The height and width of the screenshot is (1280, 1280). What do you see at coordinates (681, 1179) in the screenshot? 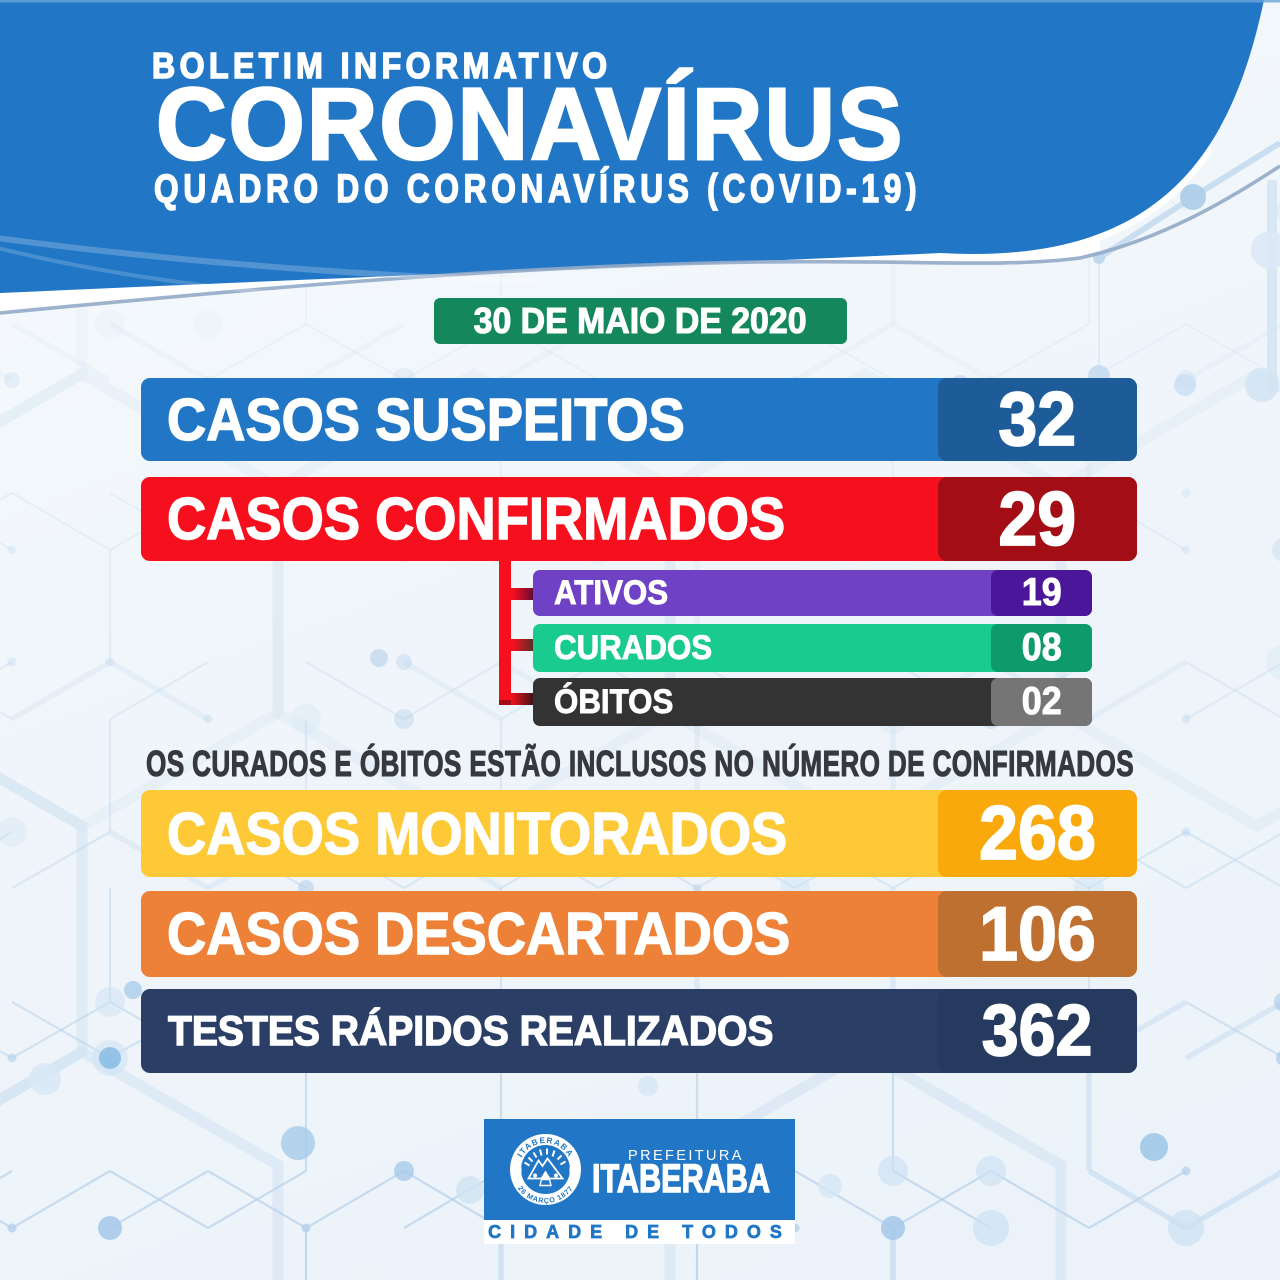
I see `svg-text: ITABERABA` at bounding box center [681, 1179].